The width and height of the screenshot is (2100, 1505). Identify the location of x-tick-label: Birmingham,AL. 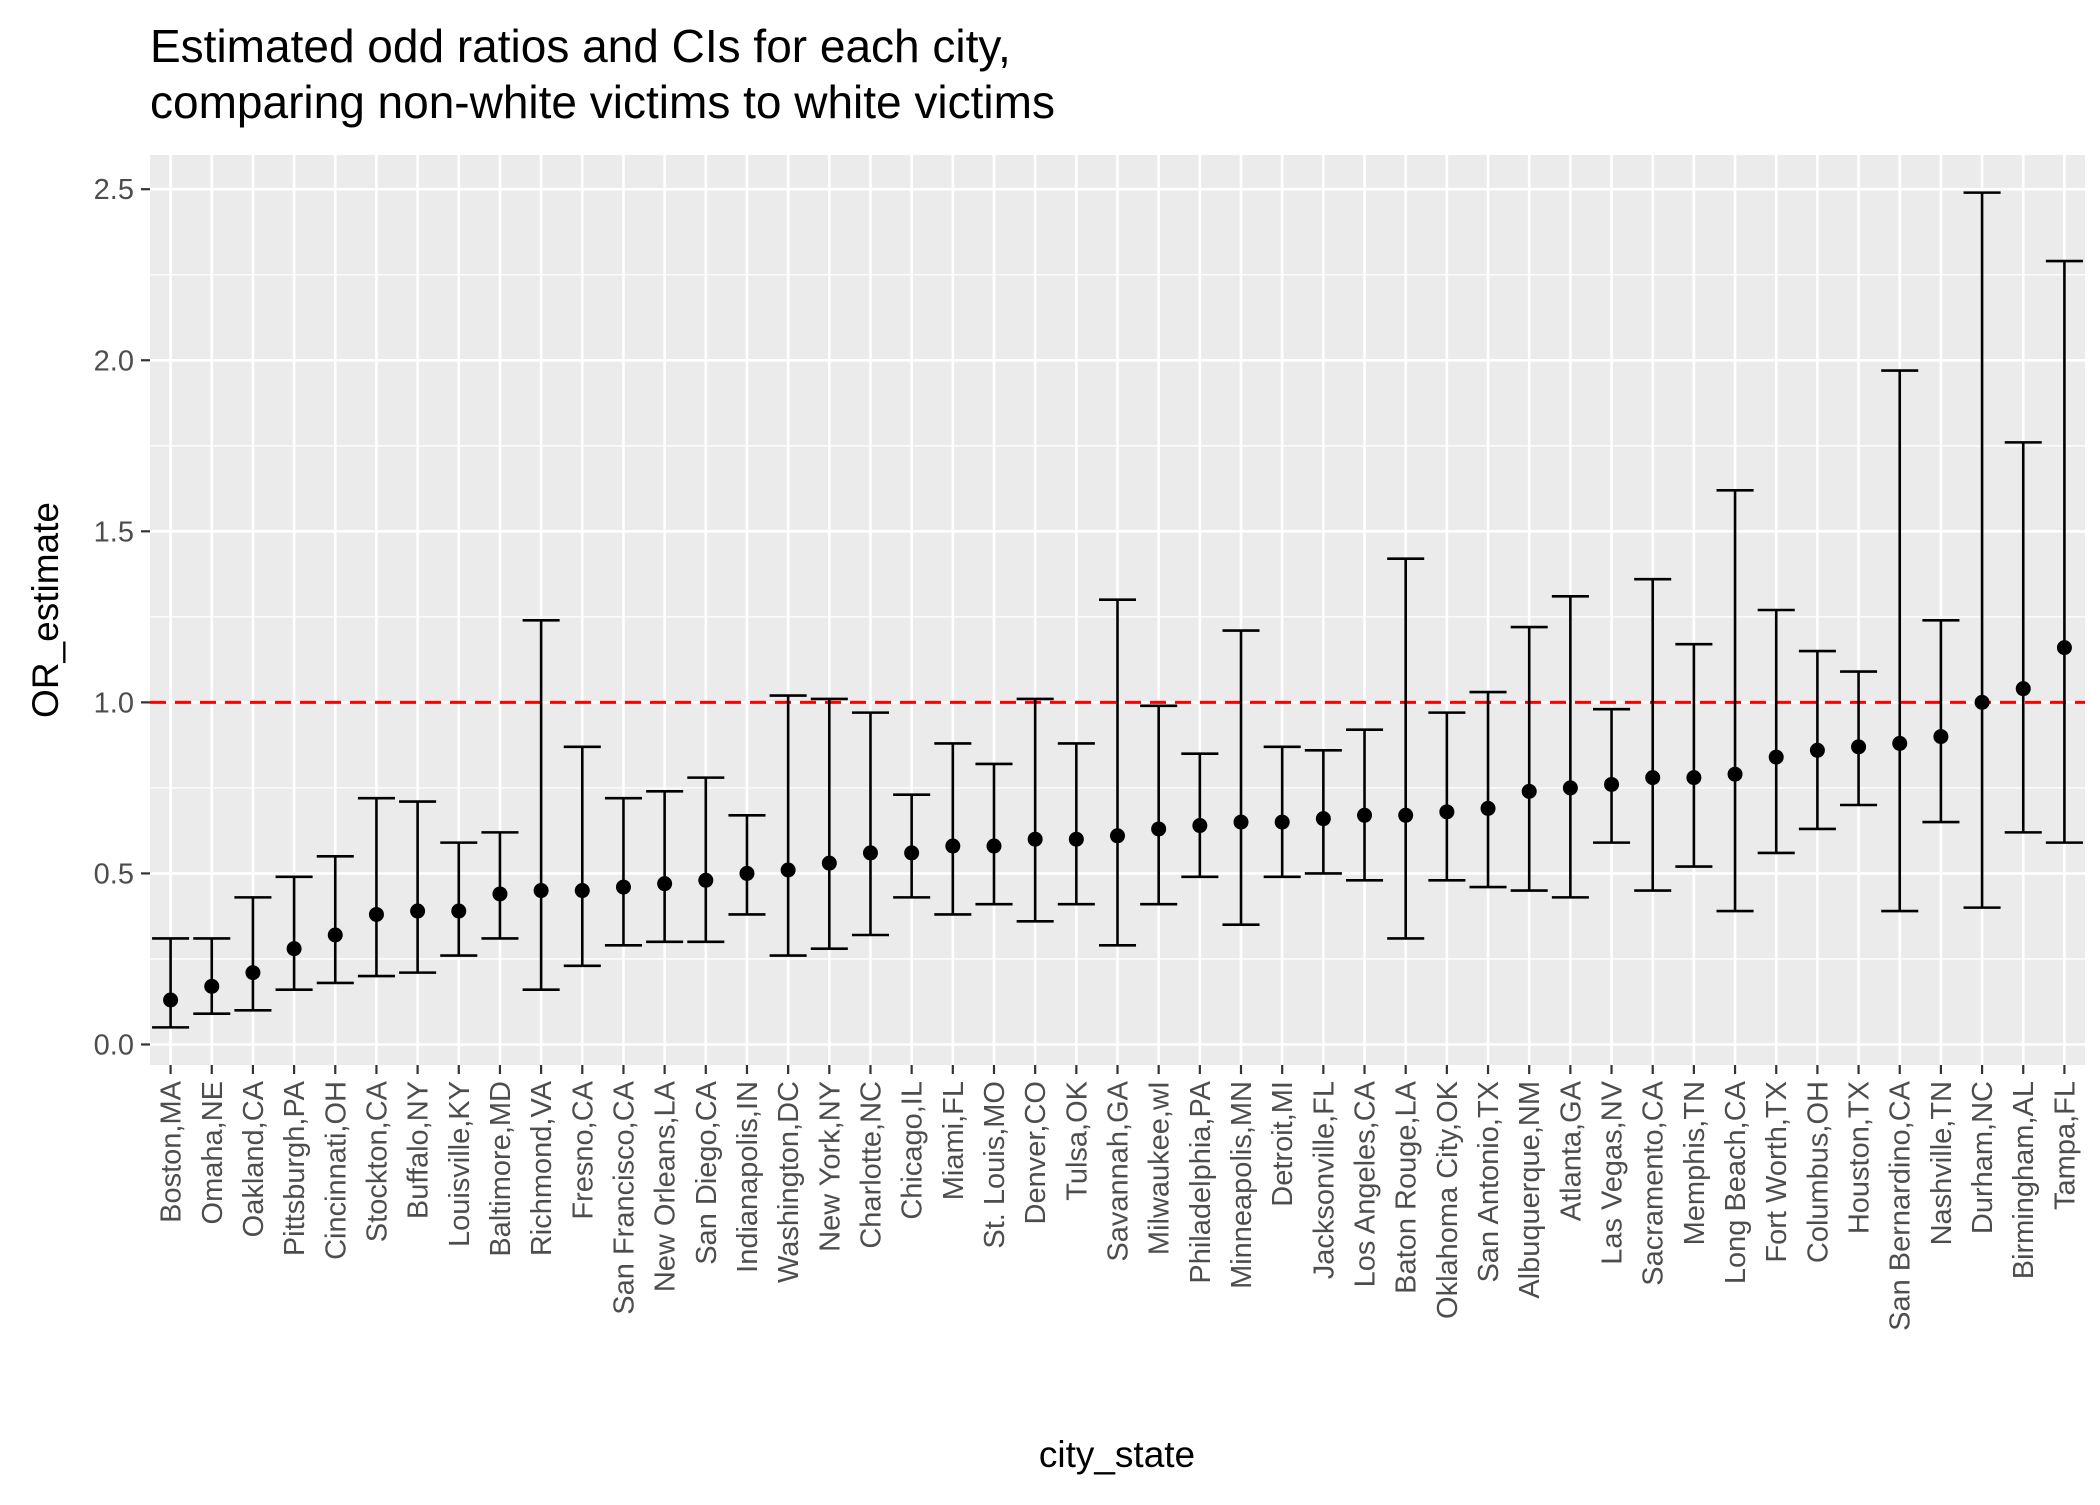
(2024, 1180).